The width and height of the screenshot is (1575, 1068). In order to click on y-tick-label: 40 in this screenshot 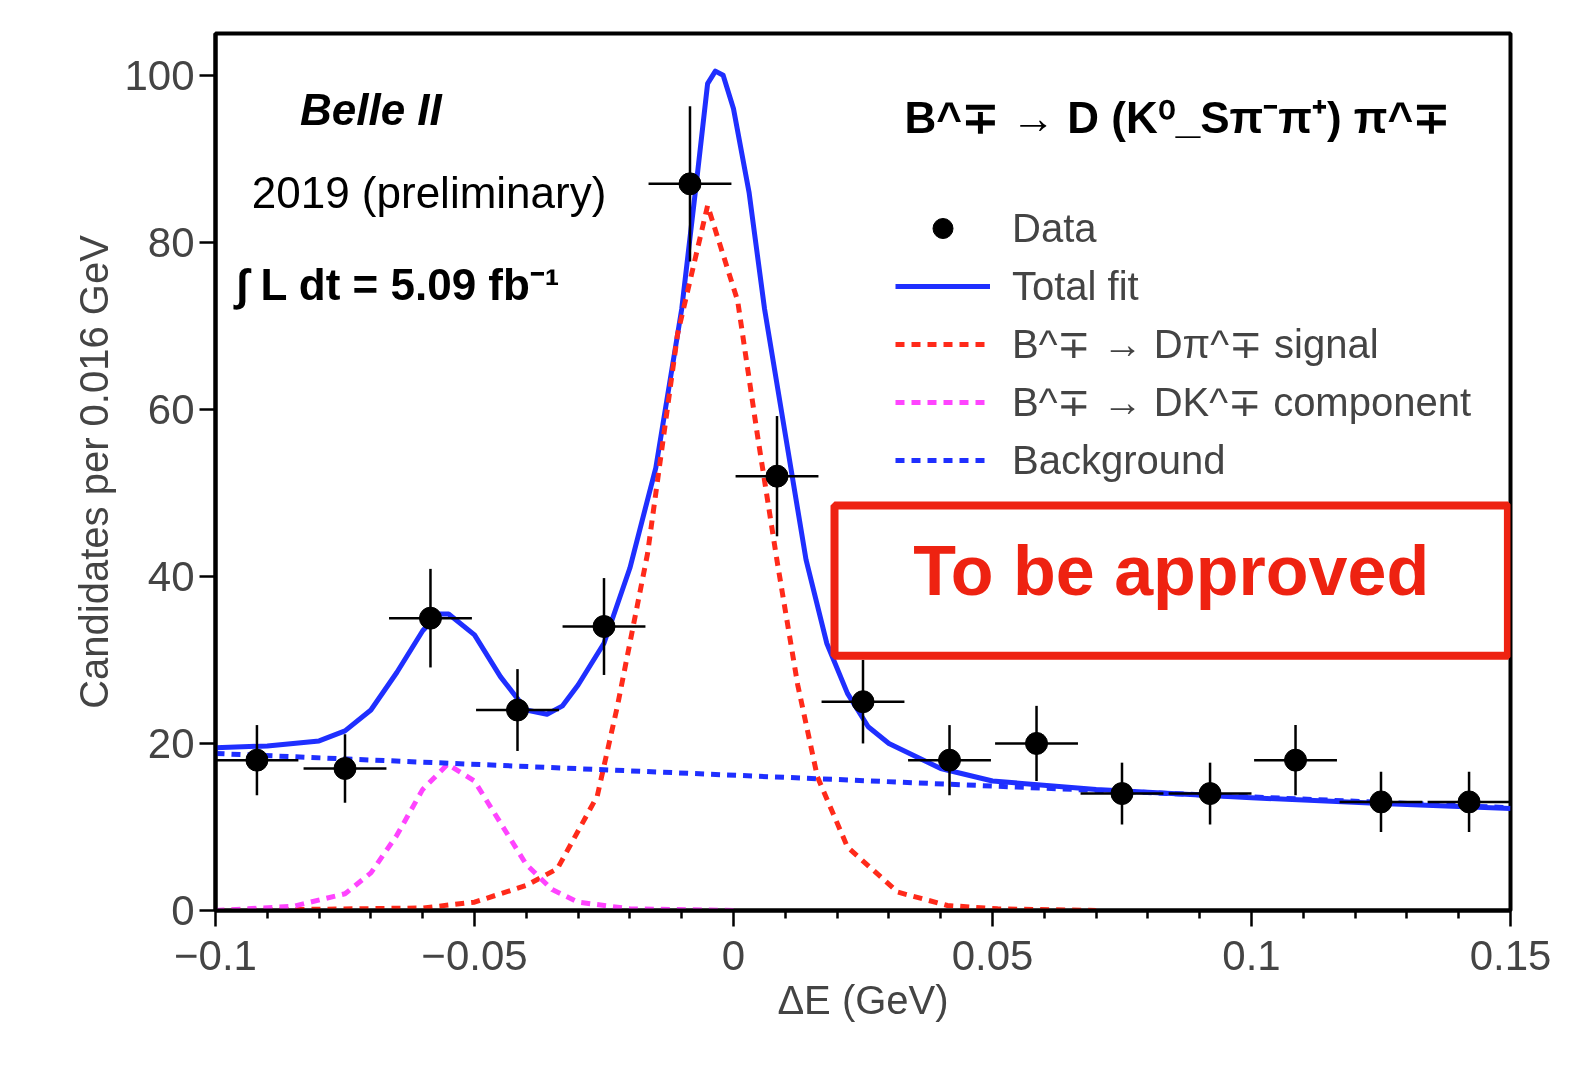, I will do `click(171, 576)`.